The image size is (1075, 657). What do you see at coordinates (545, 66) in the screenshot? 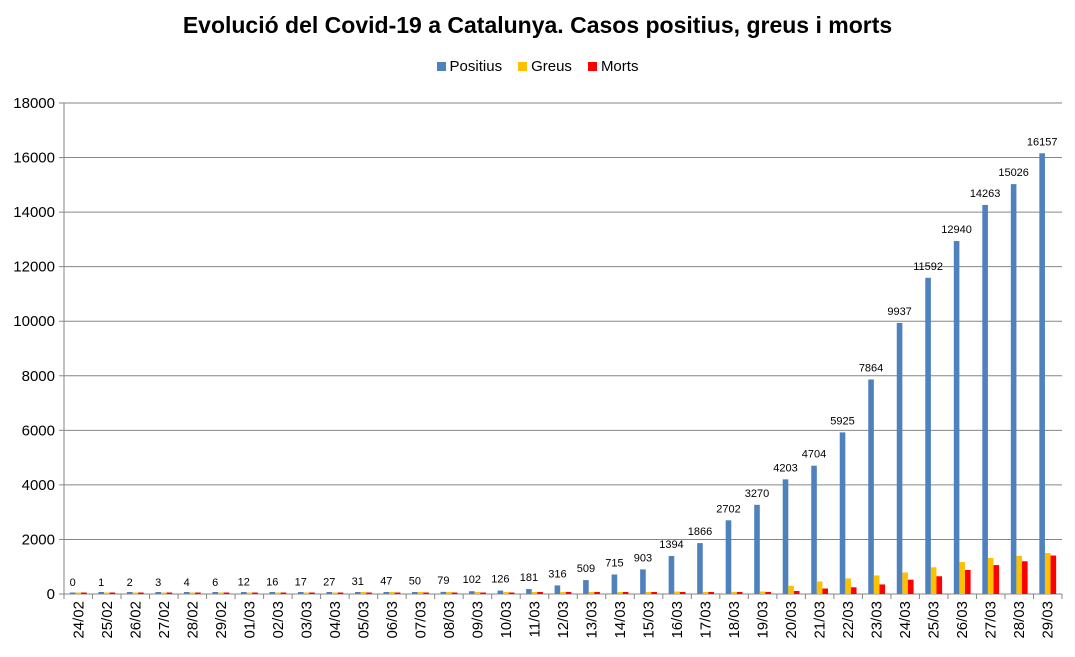
I see `legend-item: Greus` at bounding box center [545, 66].